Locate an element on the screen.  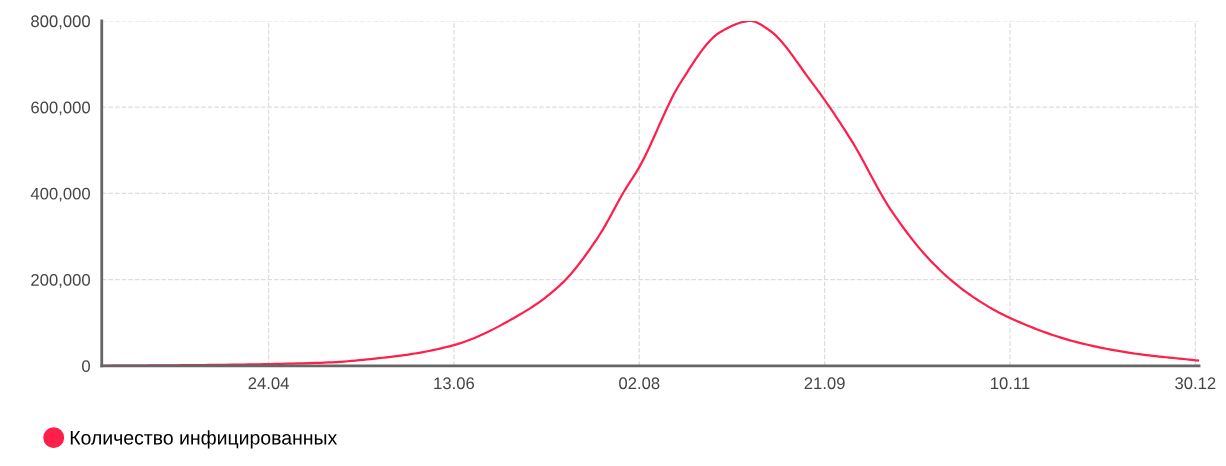
legend-label: Количество инфицированных is located at coordinates (204, 439).